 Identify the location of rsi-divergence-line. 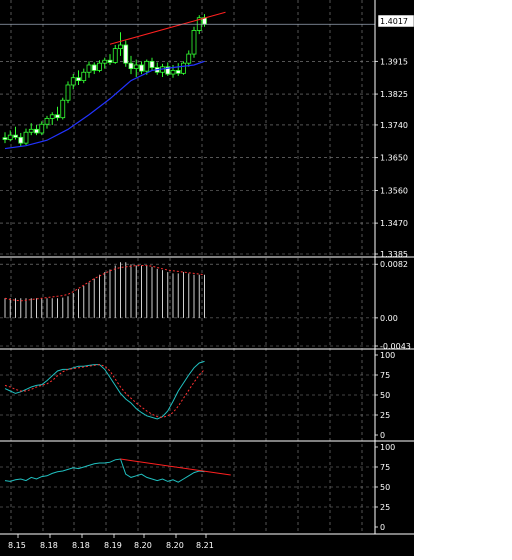
(175, 467).